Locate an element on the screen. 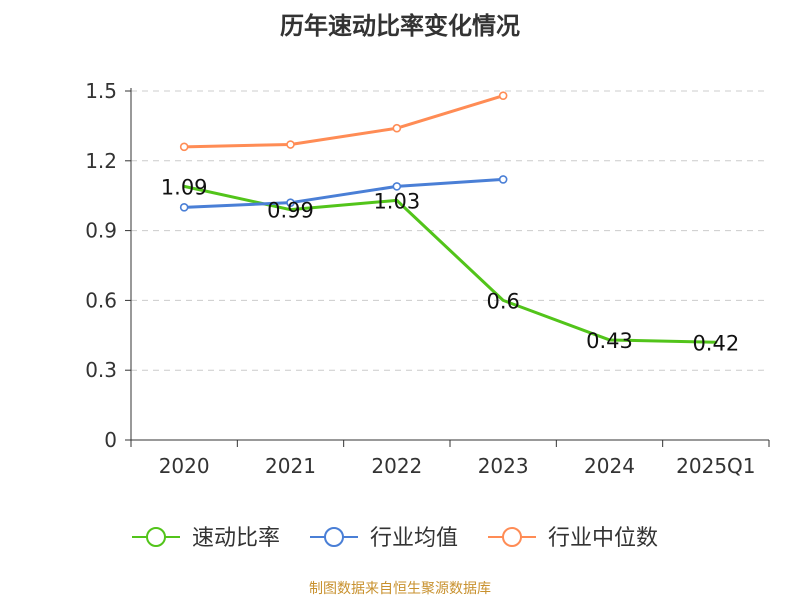 This screenshot has width=800, height=600. legend-label: 行业中位数 is located at coordinates (603, 538).